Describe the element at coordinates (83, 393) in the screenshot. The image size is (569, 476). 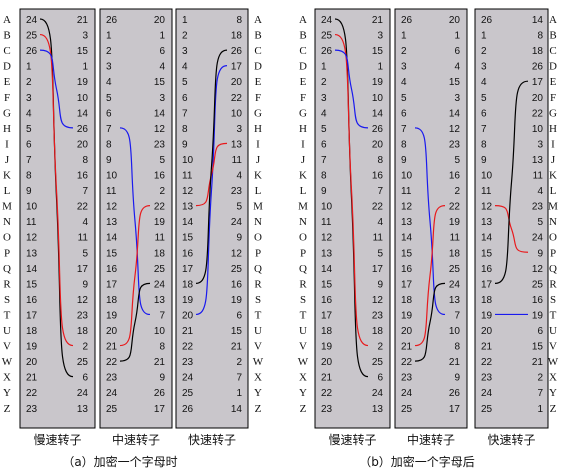
I see `rotor-right-number: 24` at that location.